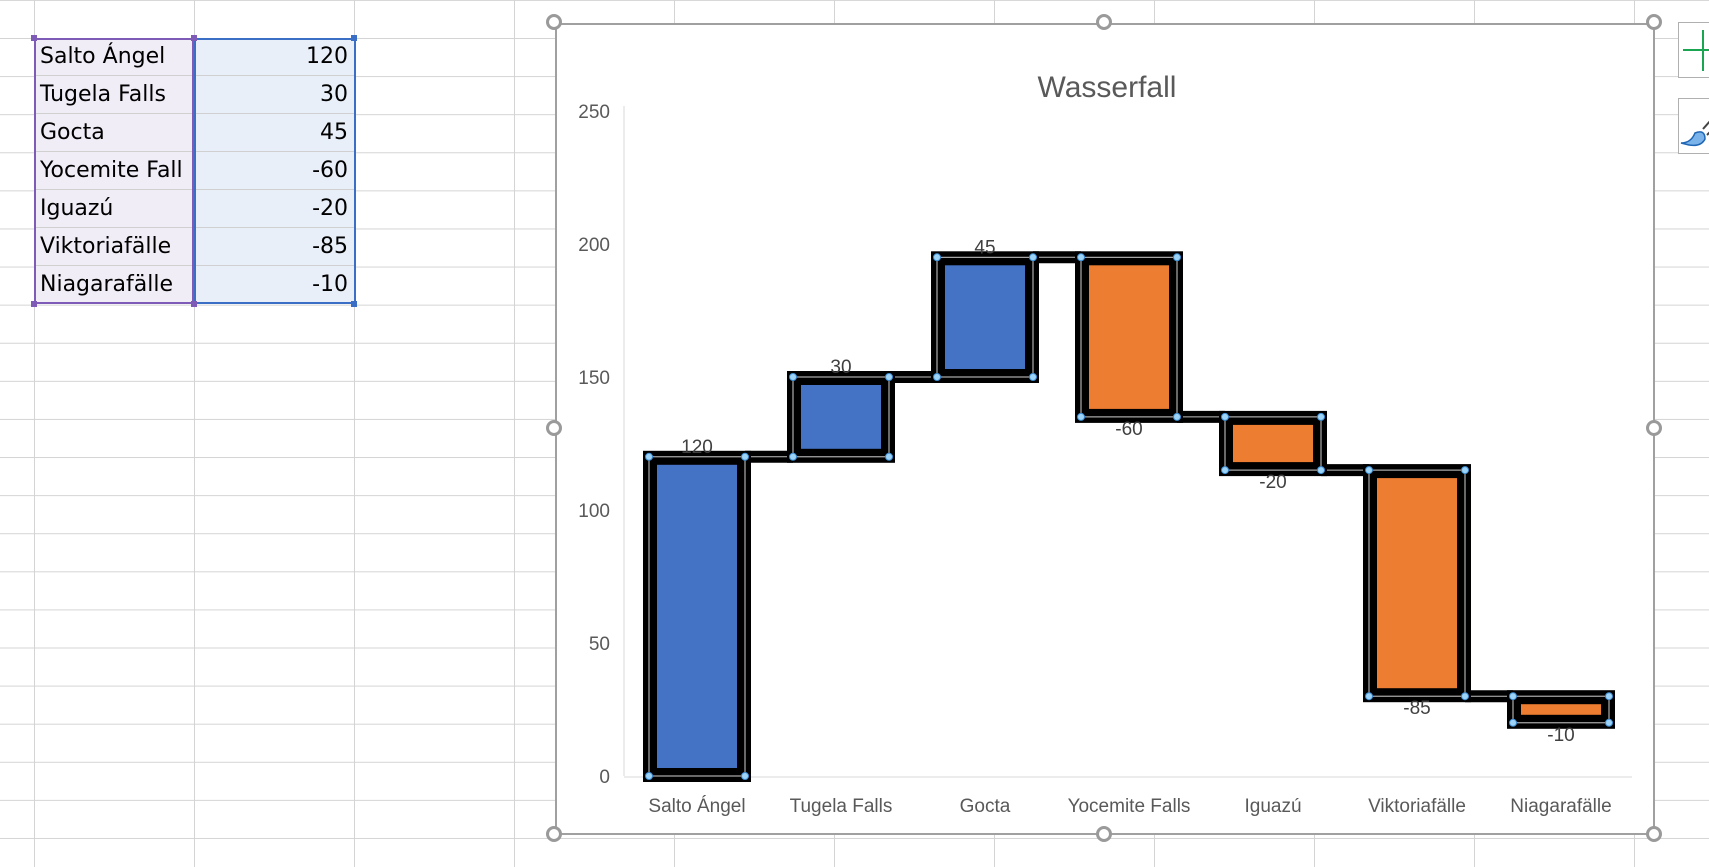  What do you see at coordinates (594, 378) in the screenshot?
I see `y-tick-label: 150` at bounding box center [594, 378].